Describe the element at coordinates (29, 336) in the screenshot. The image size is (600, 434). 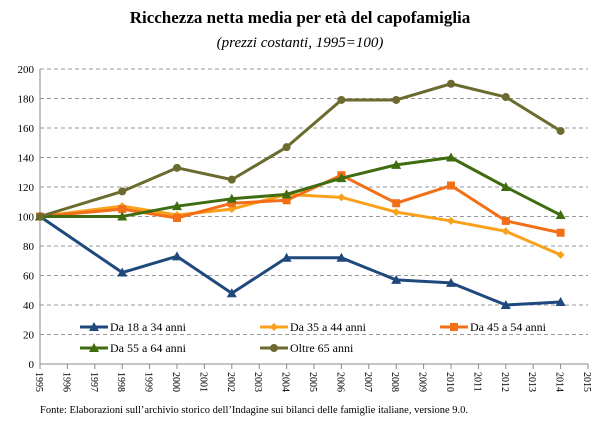
I see `y-tick-label: 20` at that location.